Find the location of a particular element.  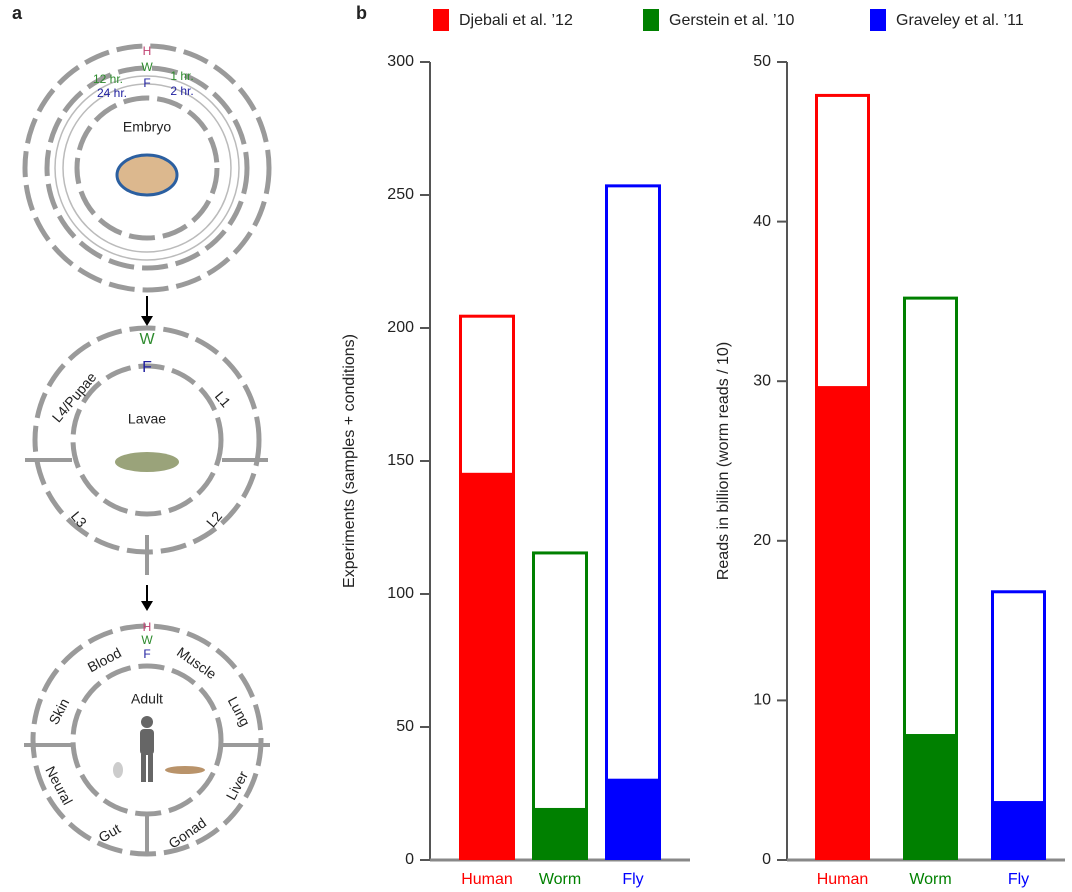

tissue-label: Skin is located at coordinates (58, 712).